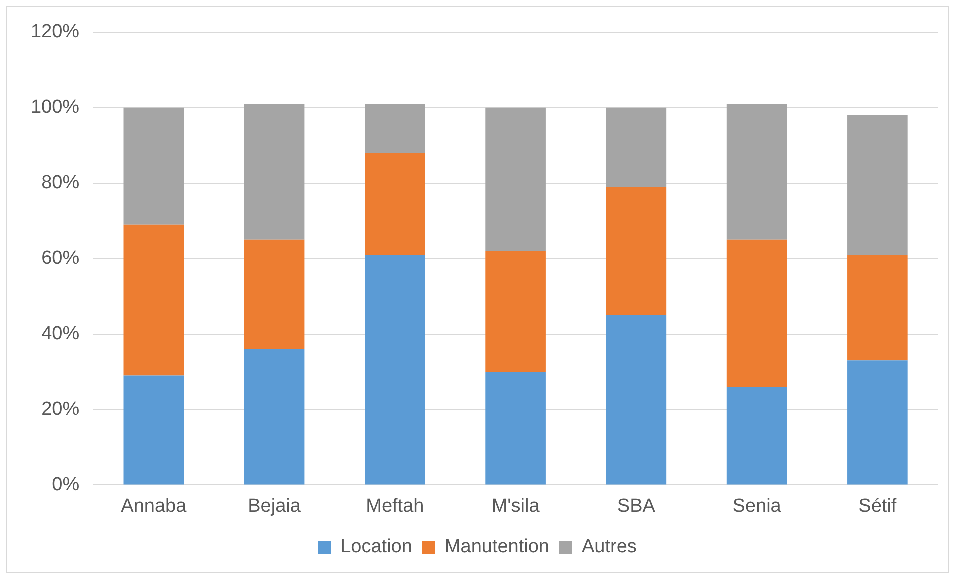 The image size is (957, 579). What do you see at coordinates (376, 547) in the screenshot?
I see `legend-label: Location` at bounding box center [376, 547].